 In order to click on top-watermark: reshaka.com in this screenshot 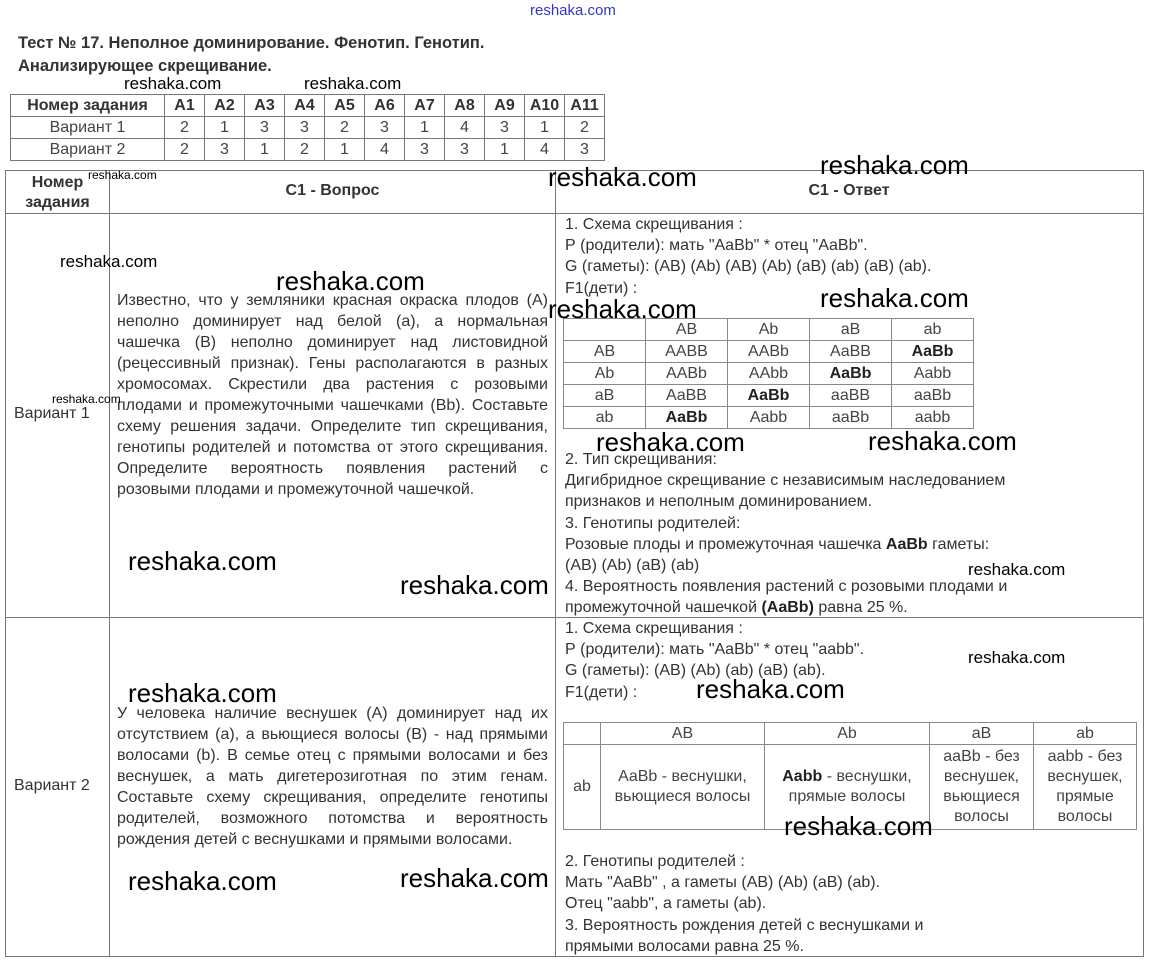, I will do `click(573, 10)`.